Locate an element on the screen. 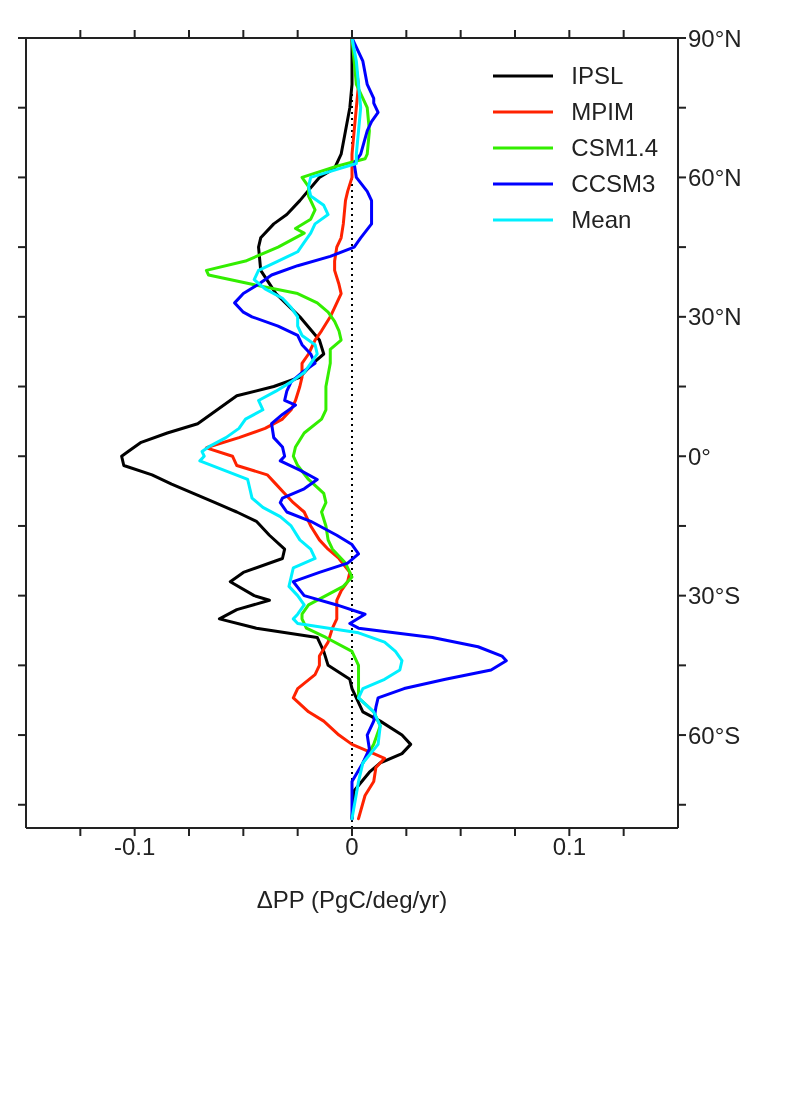 The width and height of the screenshot is (794, 1117). legend-label: CCSM3 is located at coordinates (613, 184).